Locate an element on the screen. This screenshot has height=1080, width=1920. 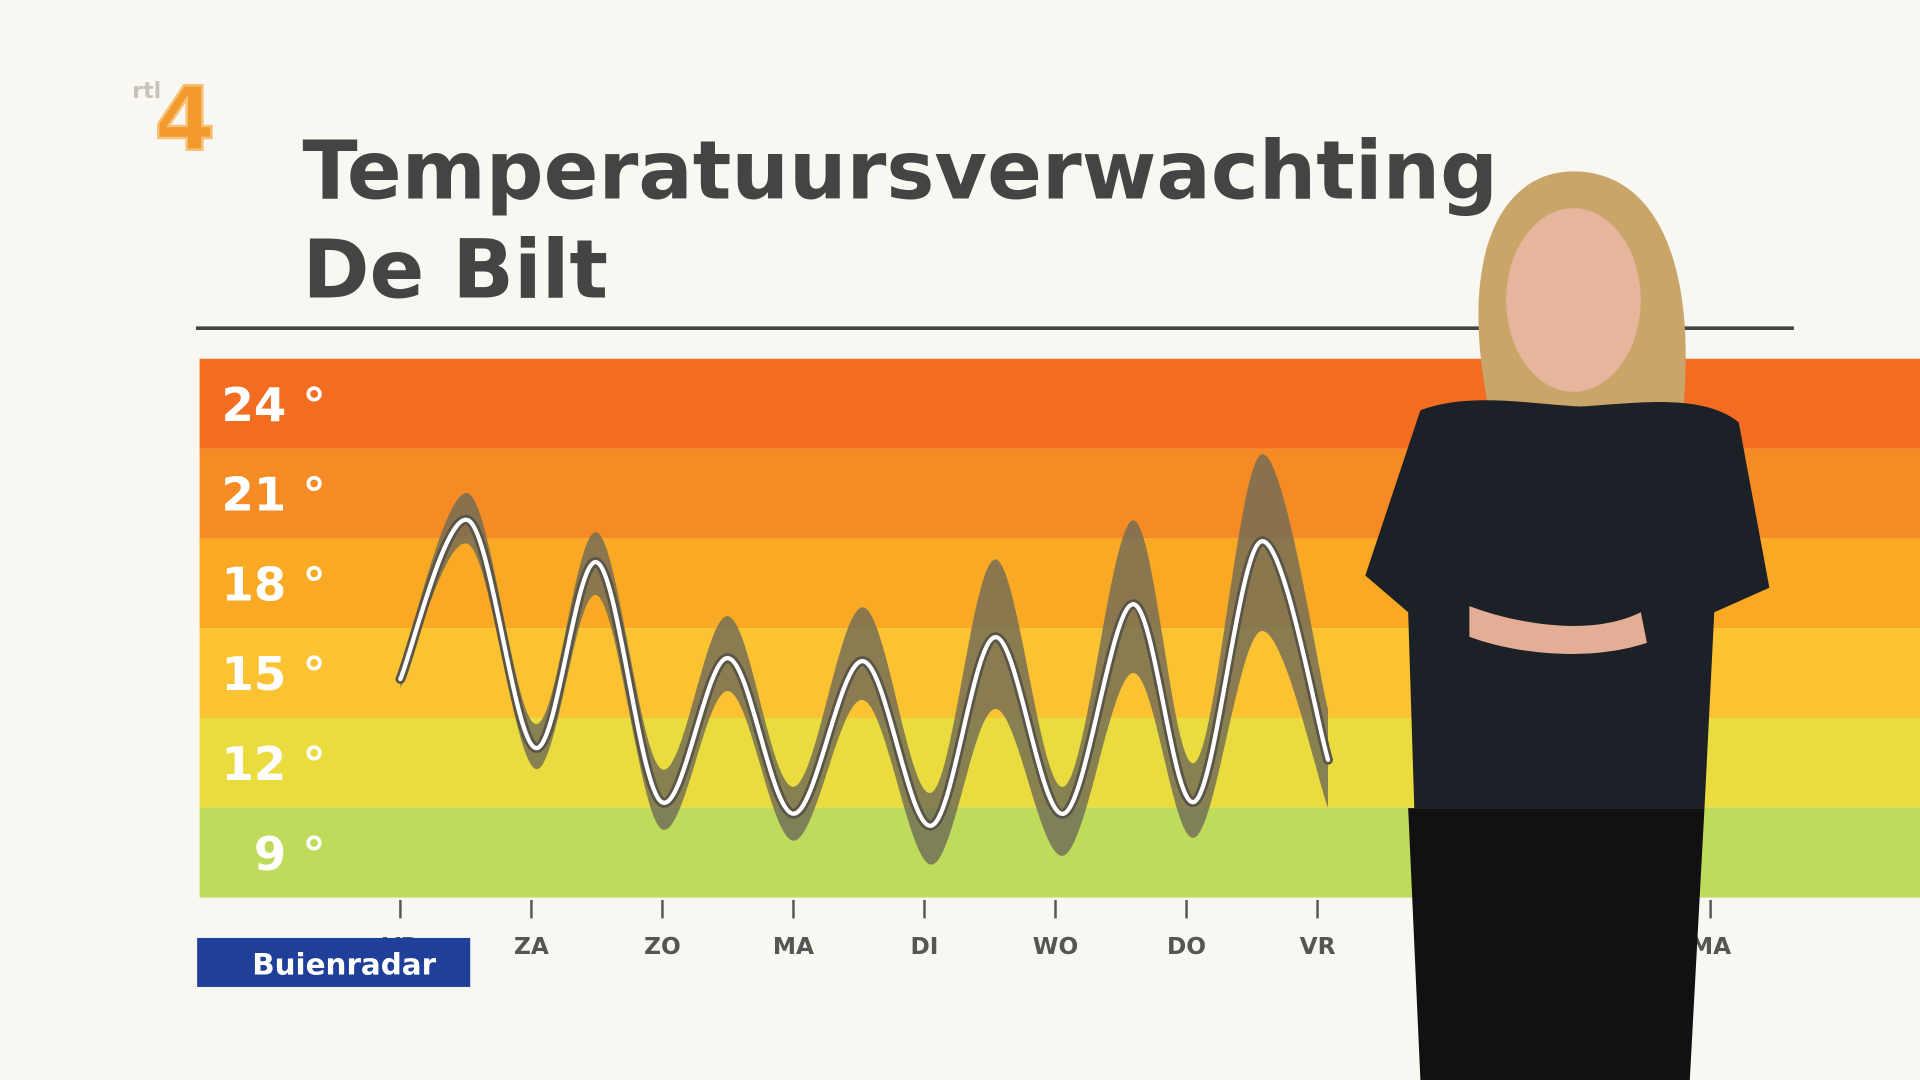
y-tick-label: 18 ° is located at coordinates (274, 584).